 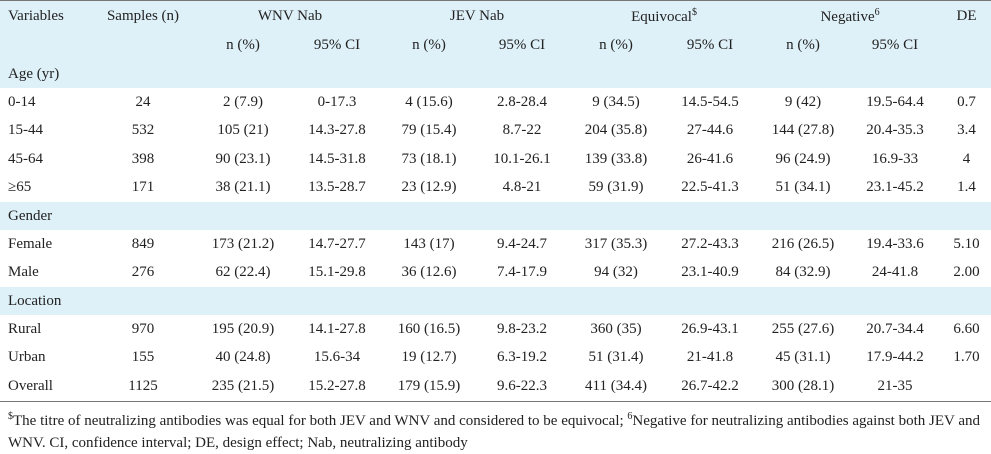 I want to click on row-label: 0-14, so click(x=22, y=101).